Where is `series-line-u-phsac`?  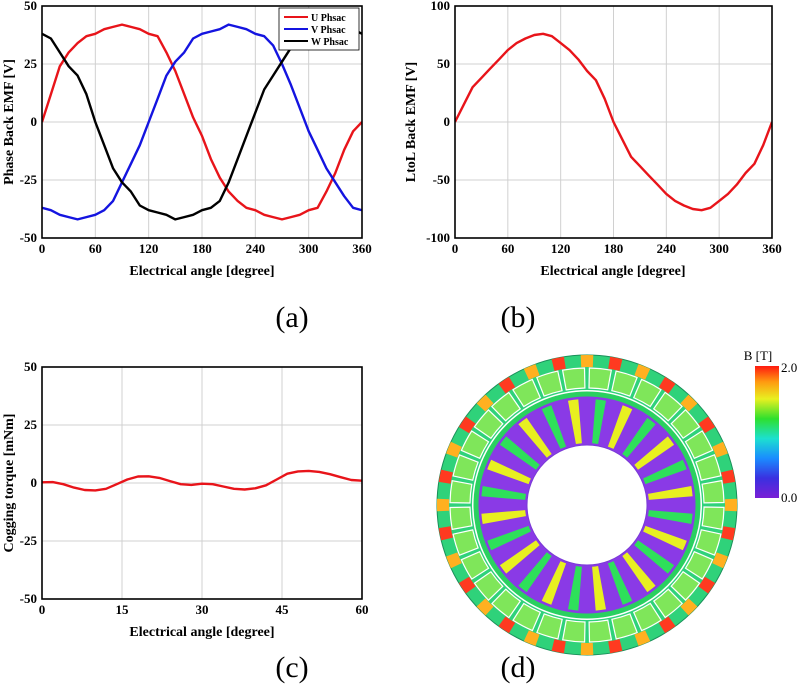 series-line-u-phsac is located at coordinates (202, 122).